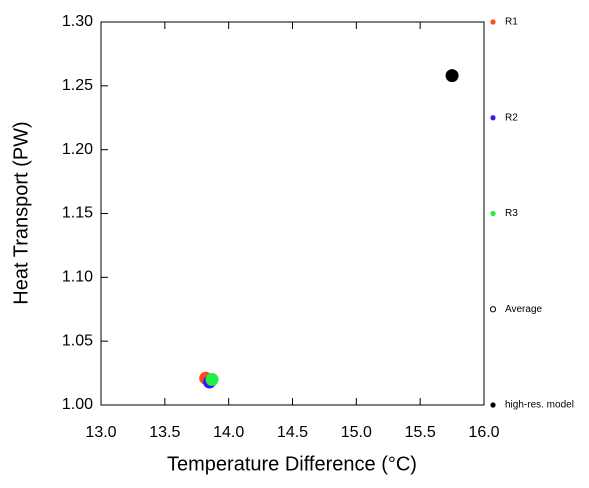  I want to click on y-tick-label: 1.15, so click(77, 213).